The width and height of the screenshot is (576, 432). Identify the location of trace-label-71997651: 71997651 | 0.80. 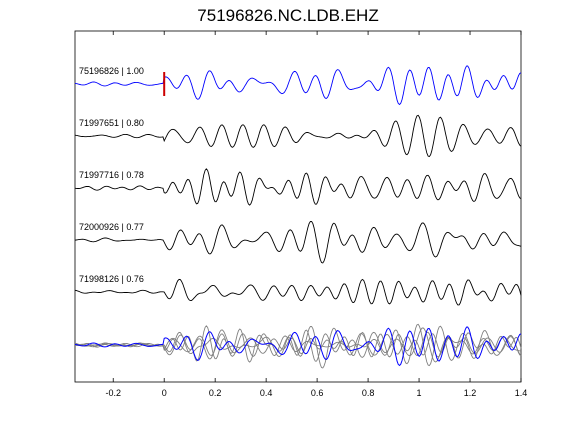
(111, 123).